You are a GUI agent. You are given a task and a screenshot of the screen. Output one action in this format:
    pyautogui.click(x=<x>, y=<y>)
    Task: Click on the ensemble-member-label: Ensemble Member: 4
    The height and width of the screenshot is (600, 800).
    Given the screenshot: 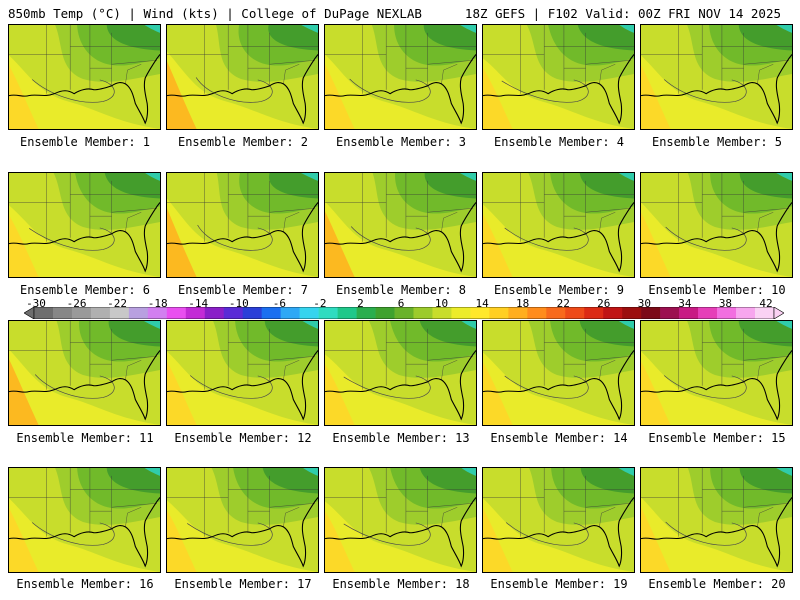 What is the action you would take?
    pyautogui.click(x=559, y=142)
    